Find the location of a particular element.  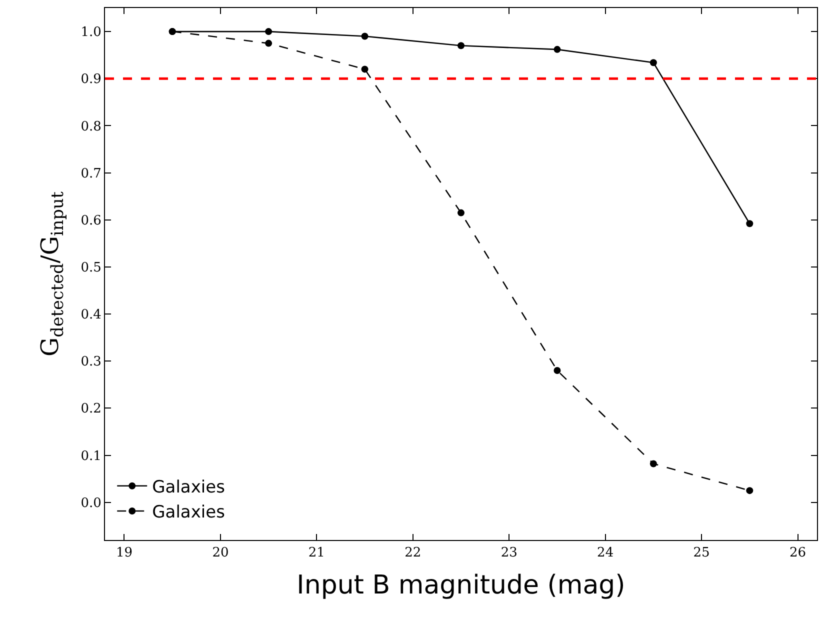

y-tick-label: 0.7 is located at coordinates (91, 174).